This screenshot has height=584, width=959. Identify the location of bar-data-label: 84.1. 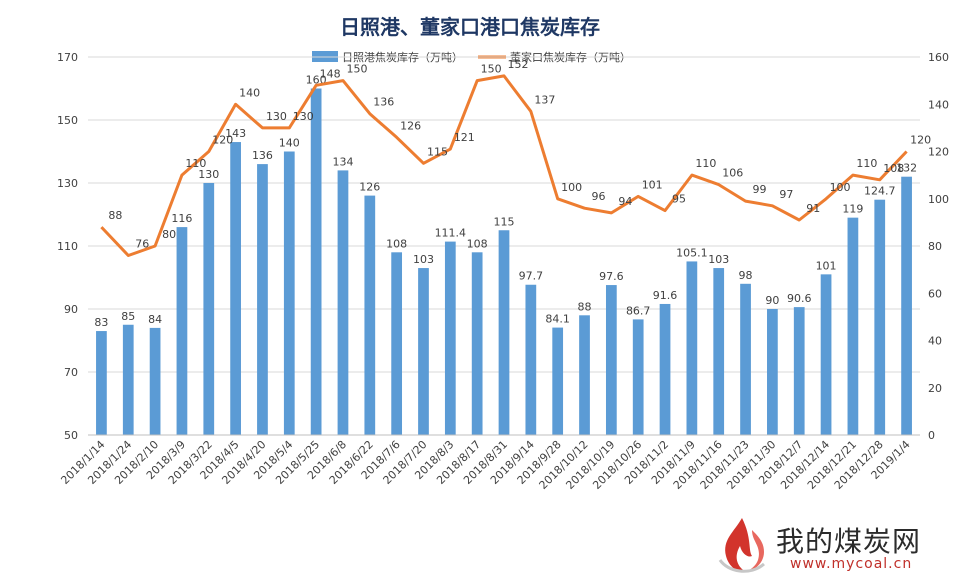
(557, 319).